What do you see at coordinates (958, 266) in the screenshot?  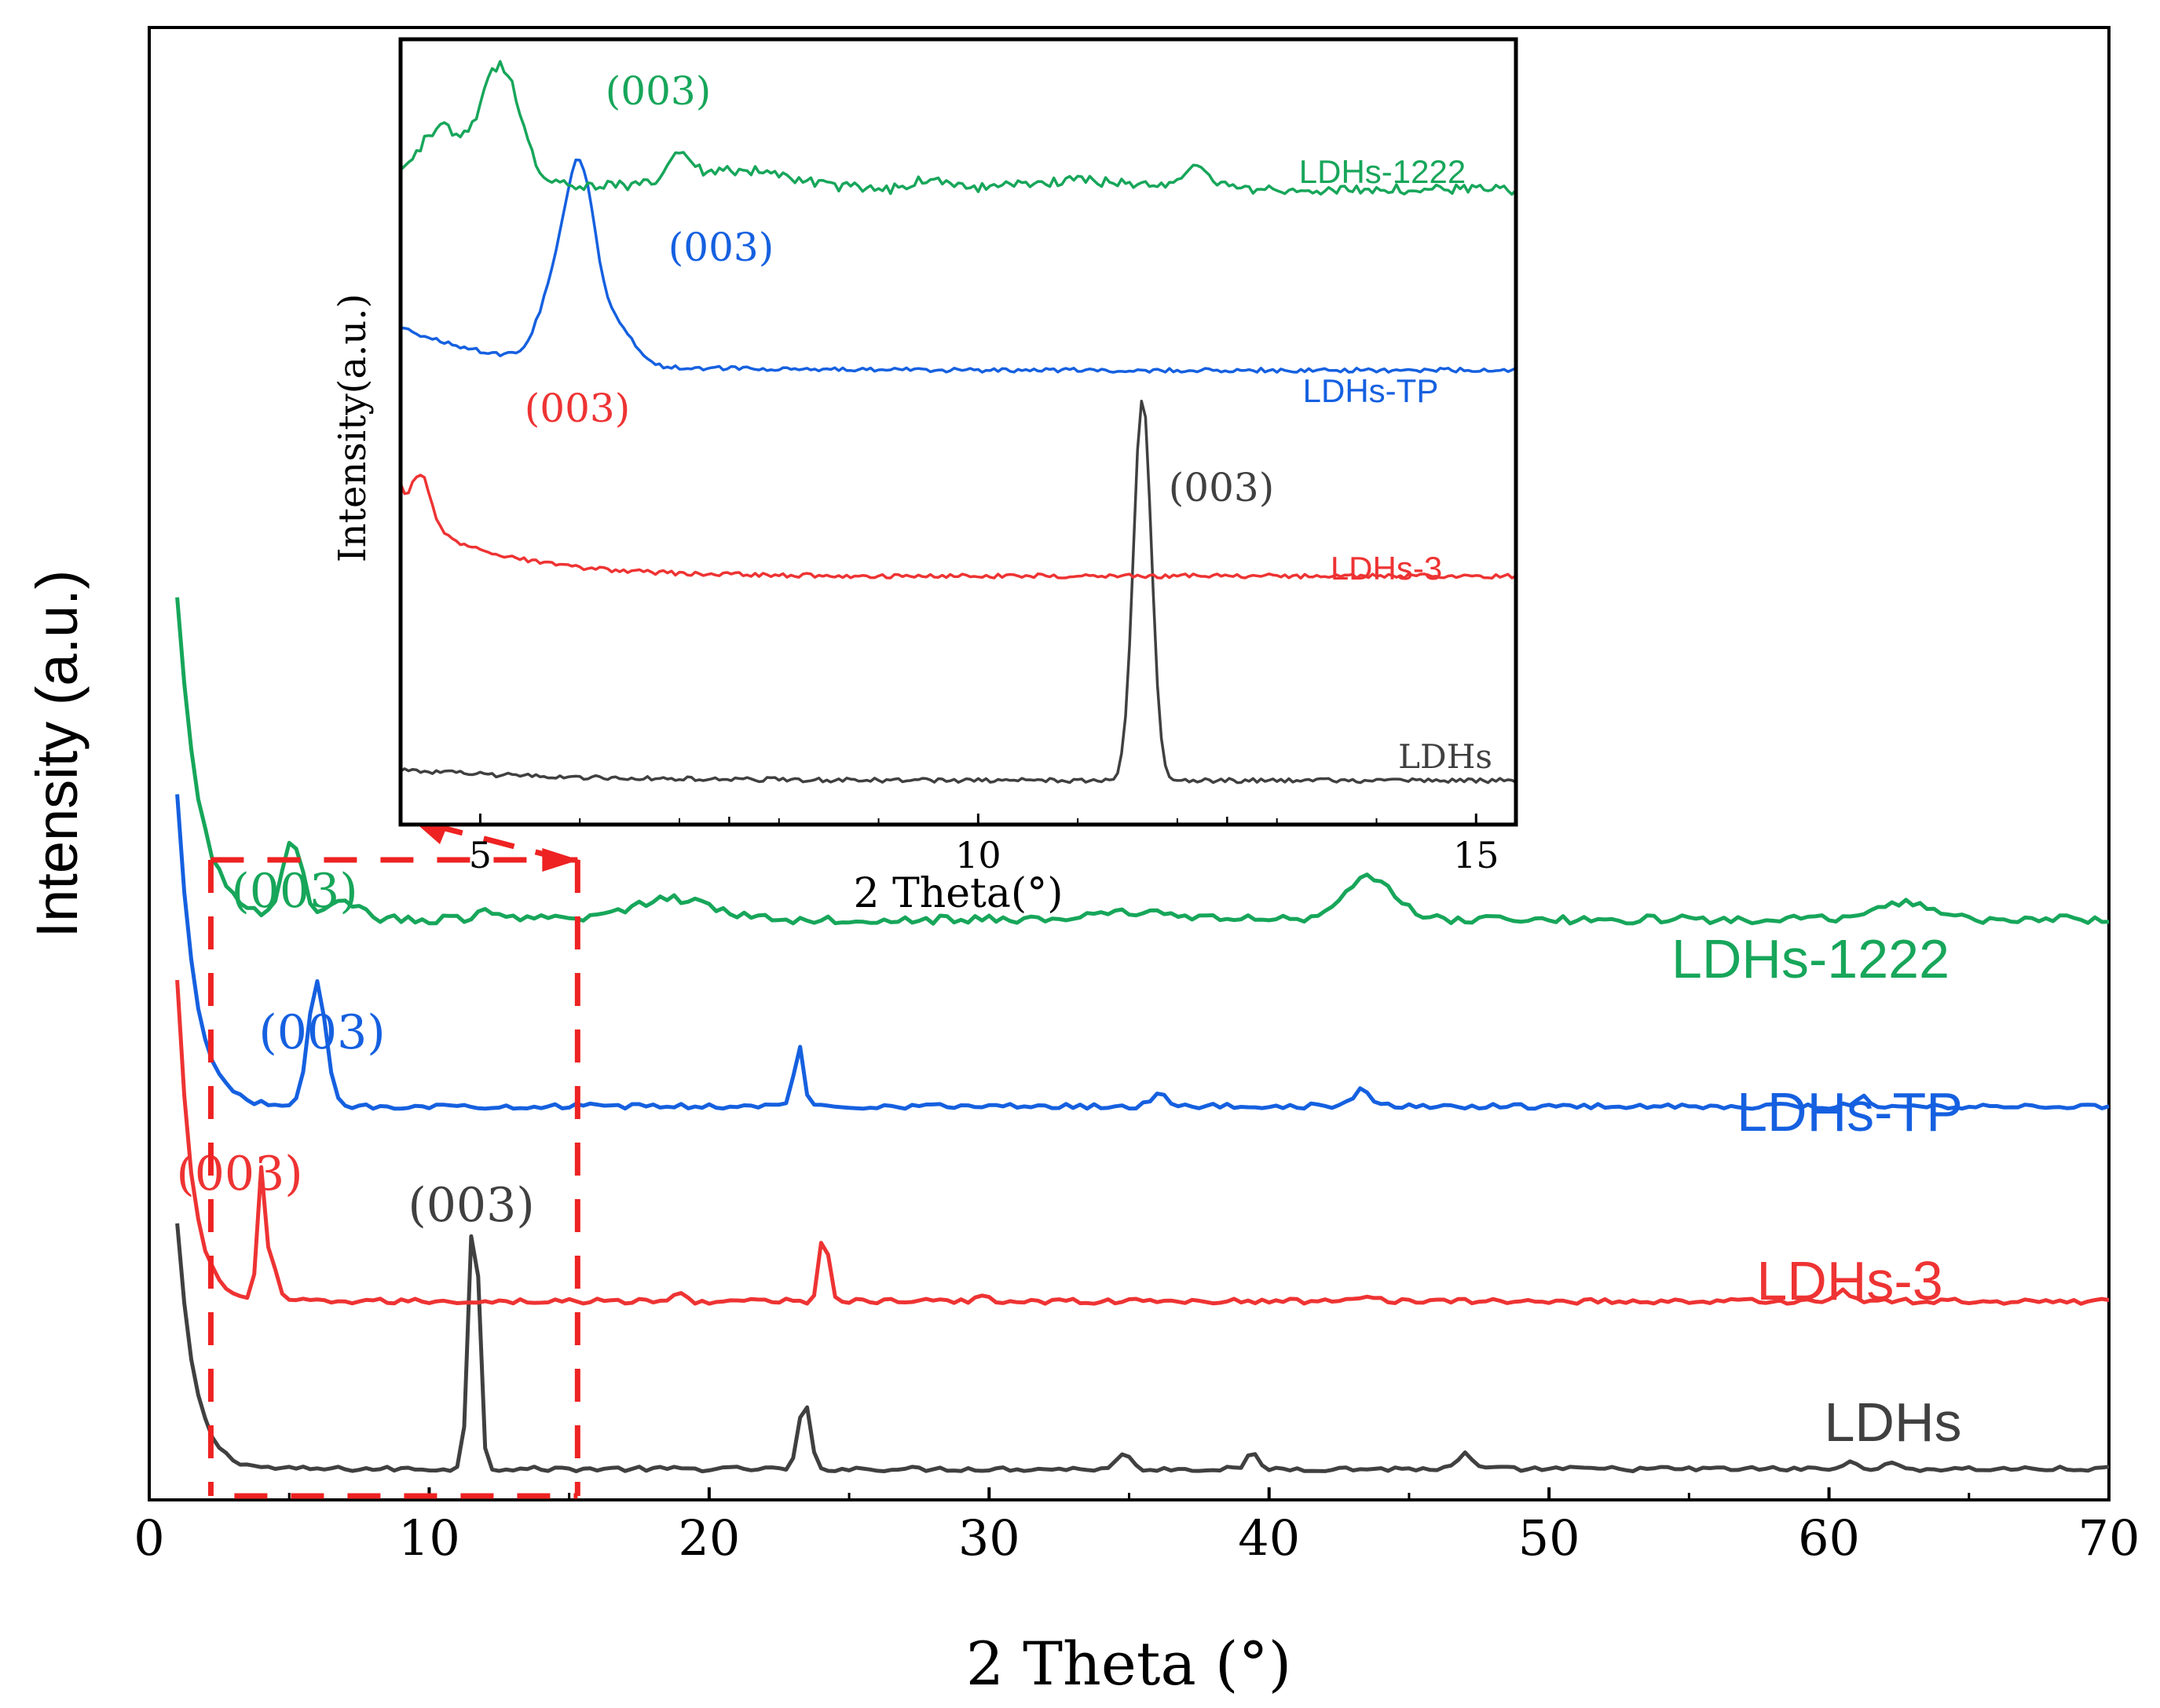 I see `inset-series-ldhs-tp` at bounding box center [958, 266].